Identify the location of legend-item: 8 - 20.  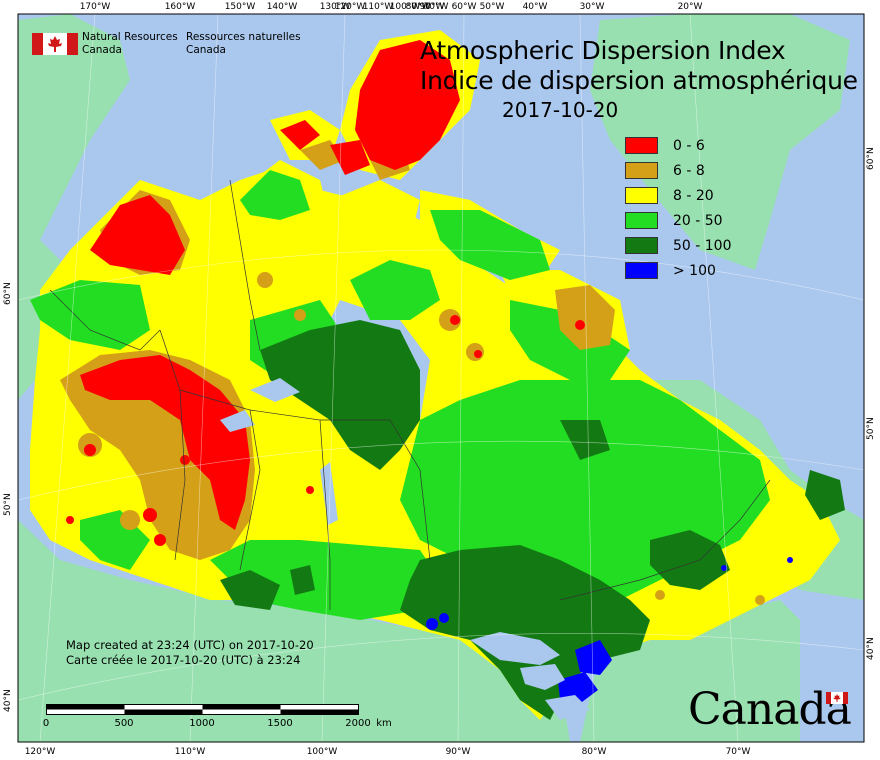
(695, 195).